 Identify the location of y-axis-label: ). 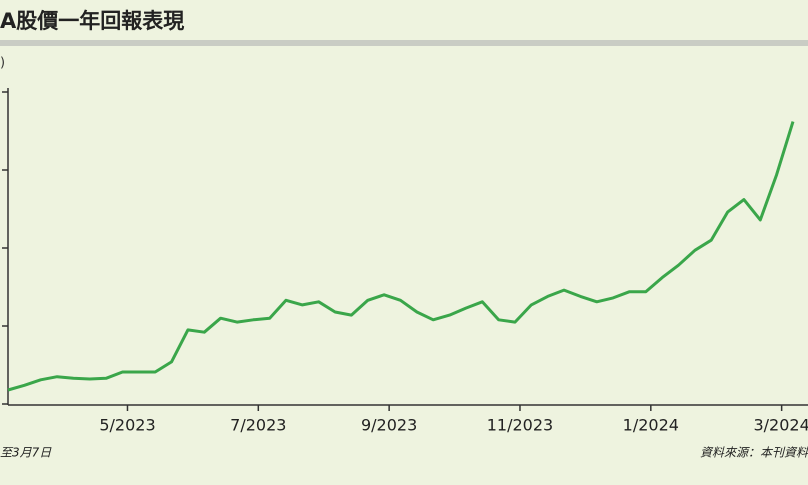
(2, 63).